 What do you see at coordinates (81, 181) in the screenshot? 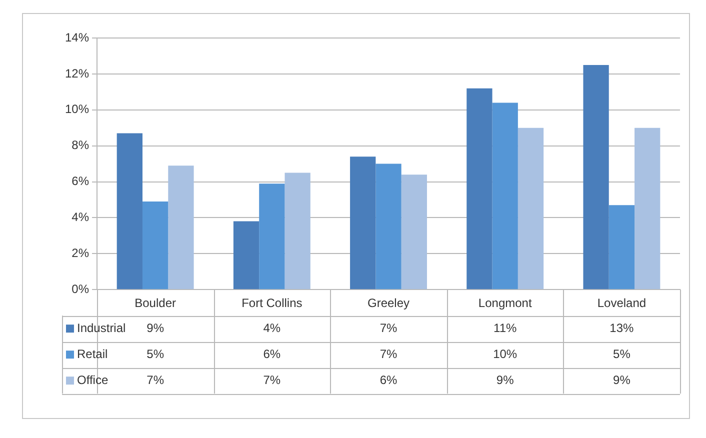
I see `y-tick-label: 6%` at bounding box center [81, 181].